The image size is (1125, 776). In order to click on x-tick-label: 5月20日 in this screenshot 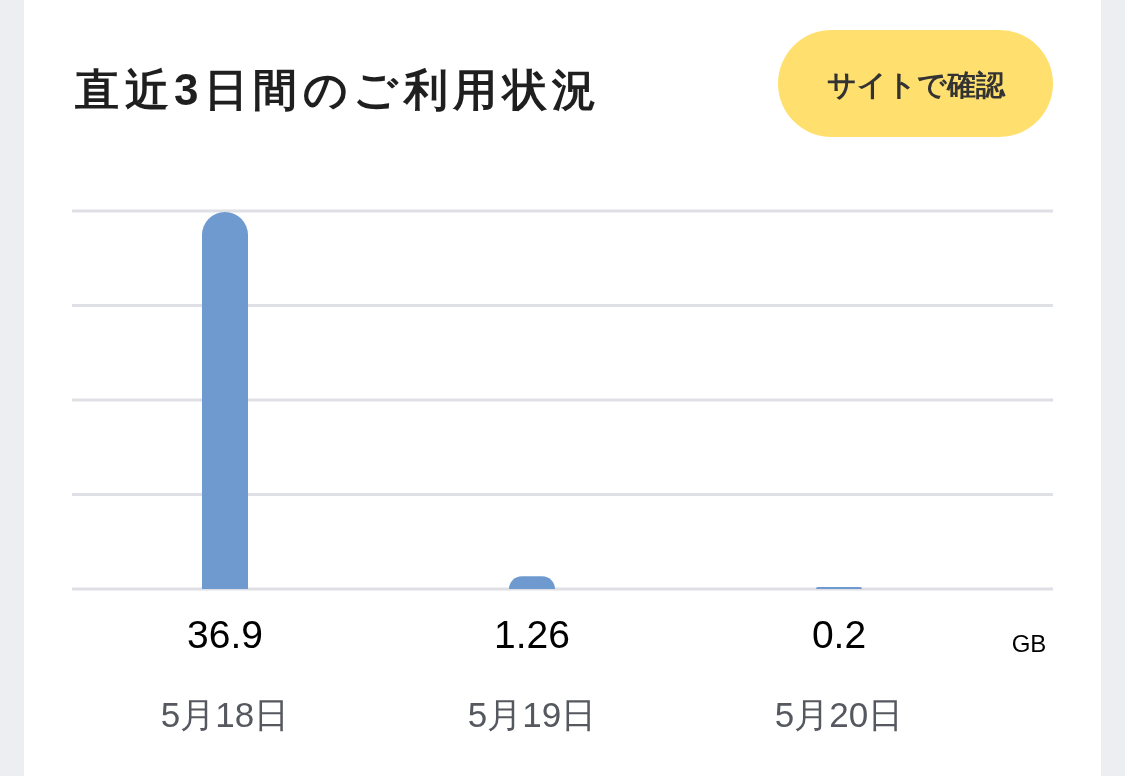, I will do `click(839, 714)`.